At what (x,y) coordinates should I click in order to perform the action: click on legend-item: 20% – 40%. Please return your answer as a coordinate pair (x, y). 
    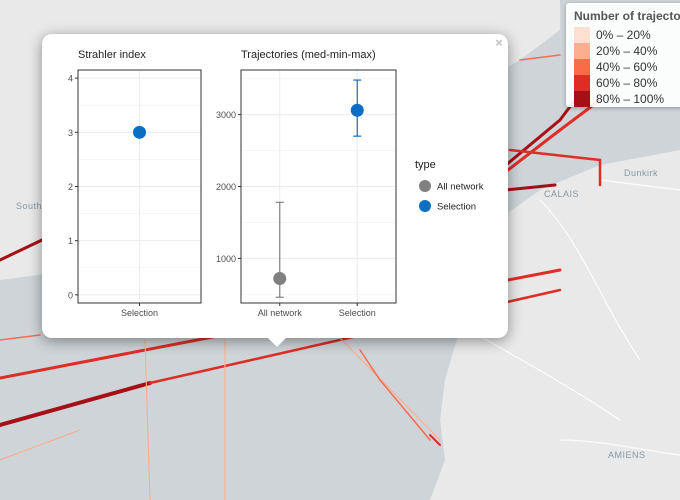
    Looking at the image, I should click on (627, 51).